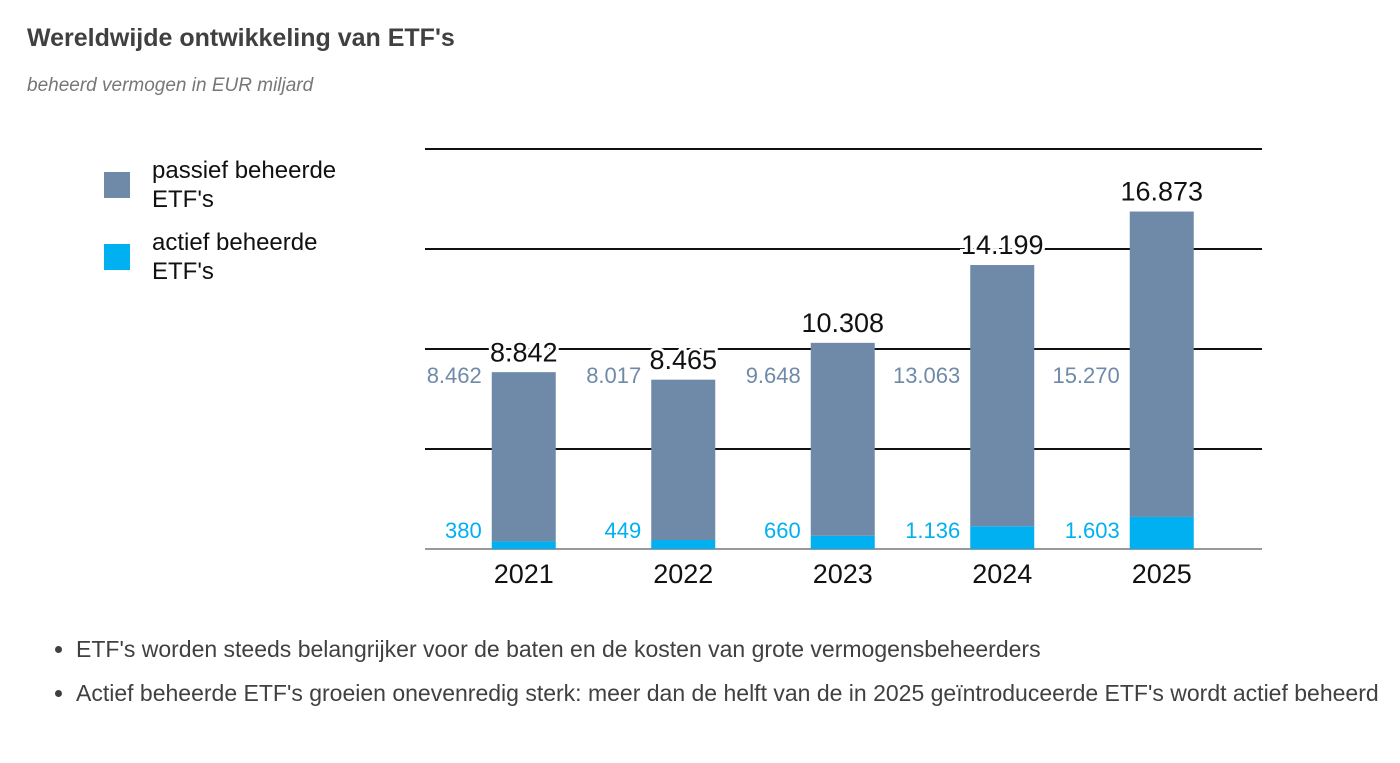 This screenshot has height=763, width=1400. I want to click on value-label: 1.136, so click(932, 530).